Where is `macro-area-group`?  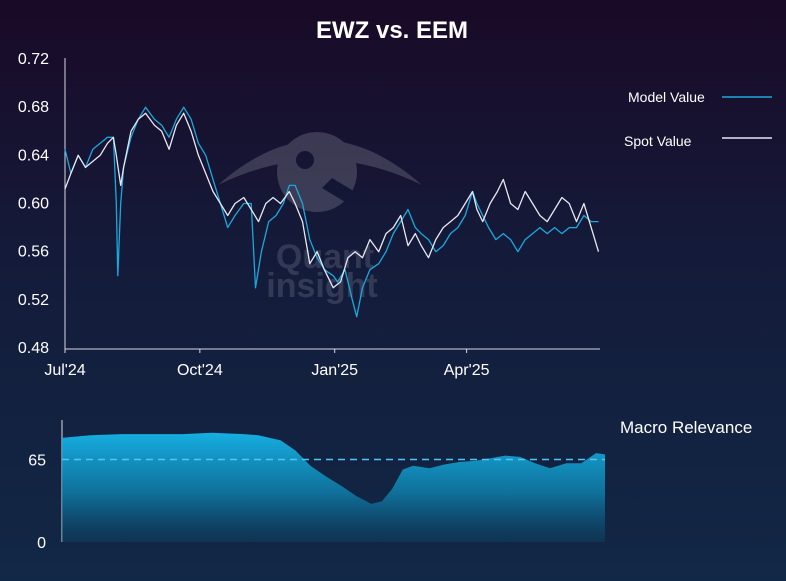
macro-area-group is located at coordinates (333, 487).